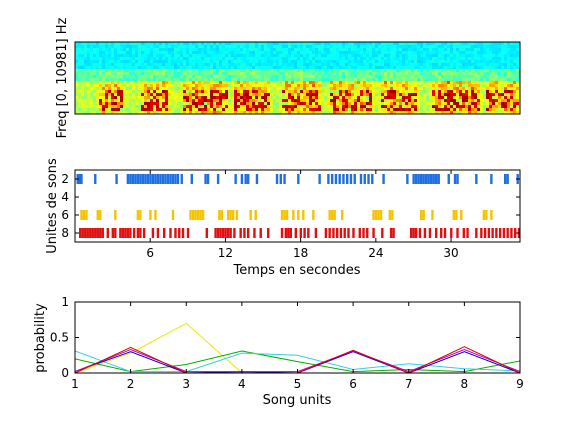 Image resolution: width=576 pixels, height=432 pixels. I want to click on x-tick-label: 30, so click(450, 253).